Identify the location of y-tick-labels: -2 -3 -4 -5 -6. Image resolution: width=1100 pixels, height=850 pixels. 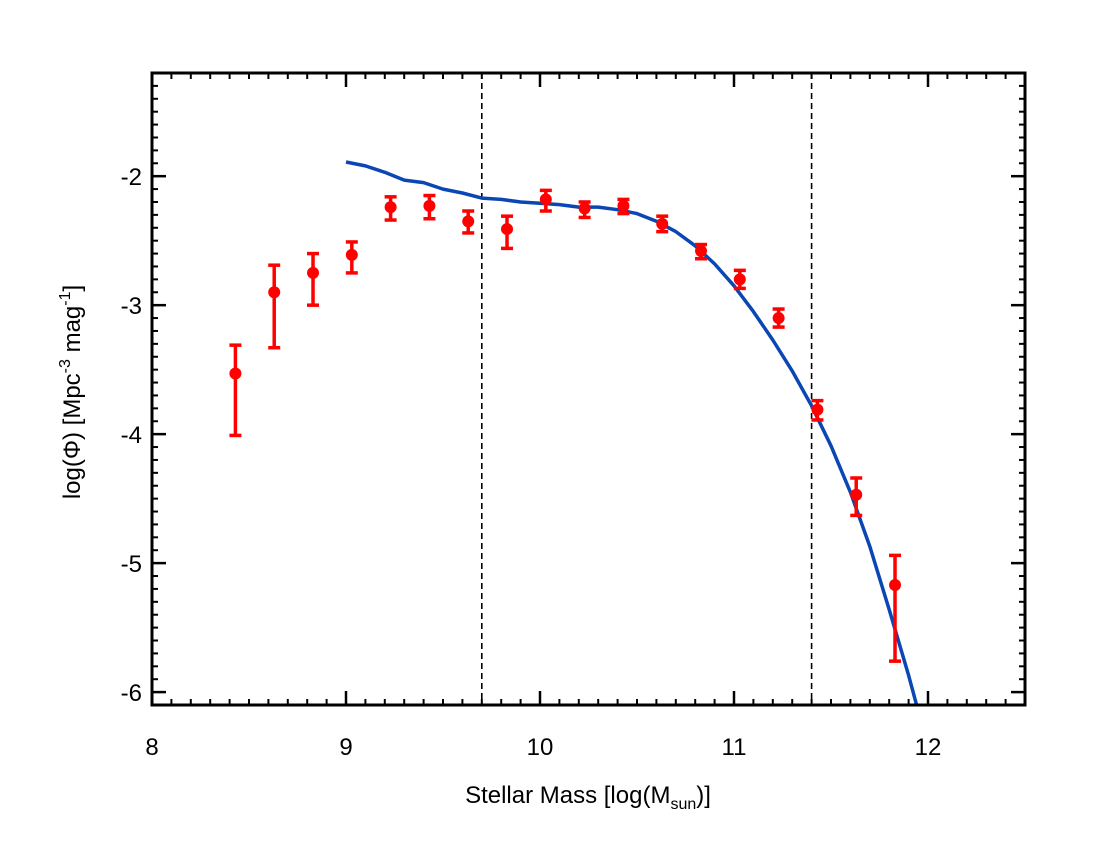
(131, 435).